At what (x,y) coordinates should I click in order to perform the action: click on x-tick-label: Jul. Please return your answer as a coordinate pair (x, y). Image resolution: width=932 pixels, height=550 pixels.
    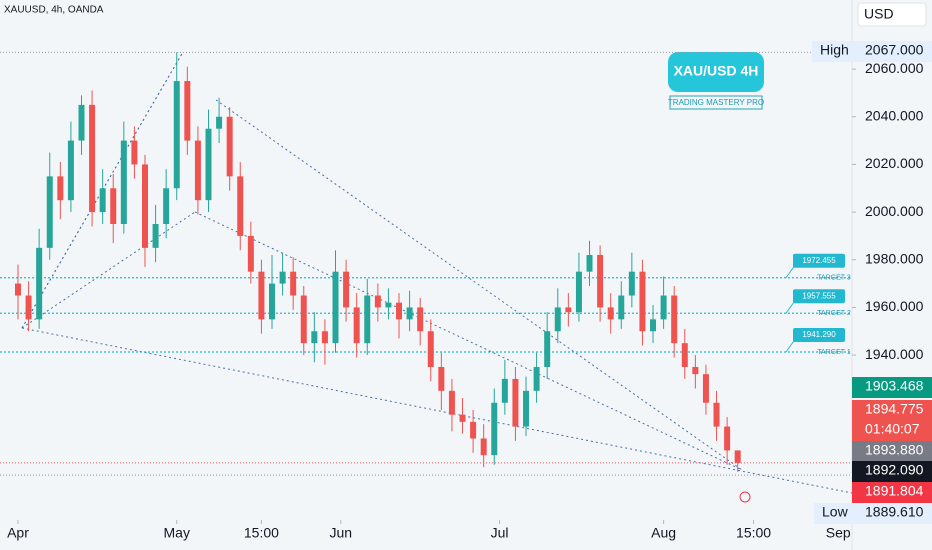
    Looking at the image, I should click on (500, 533).